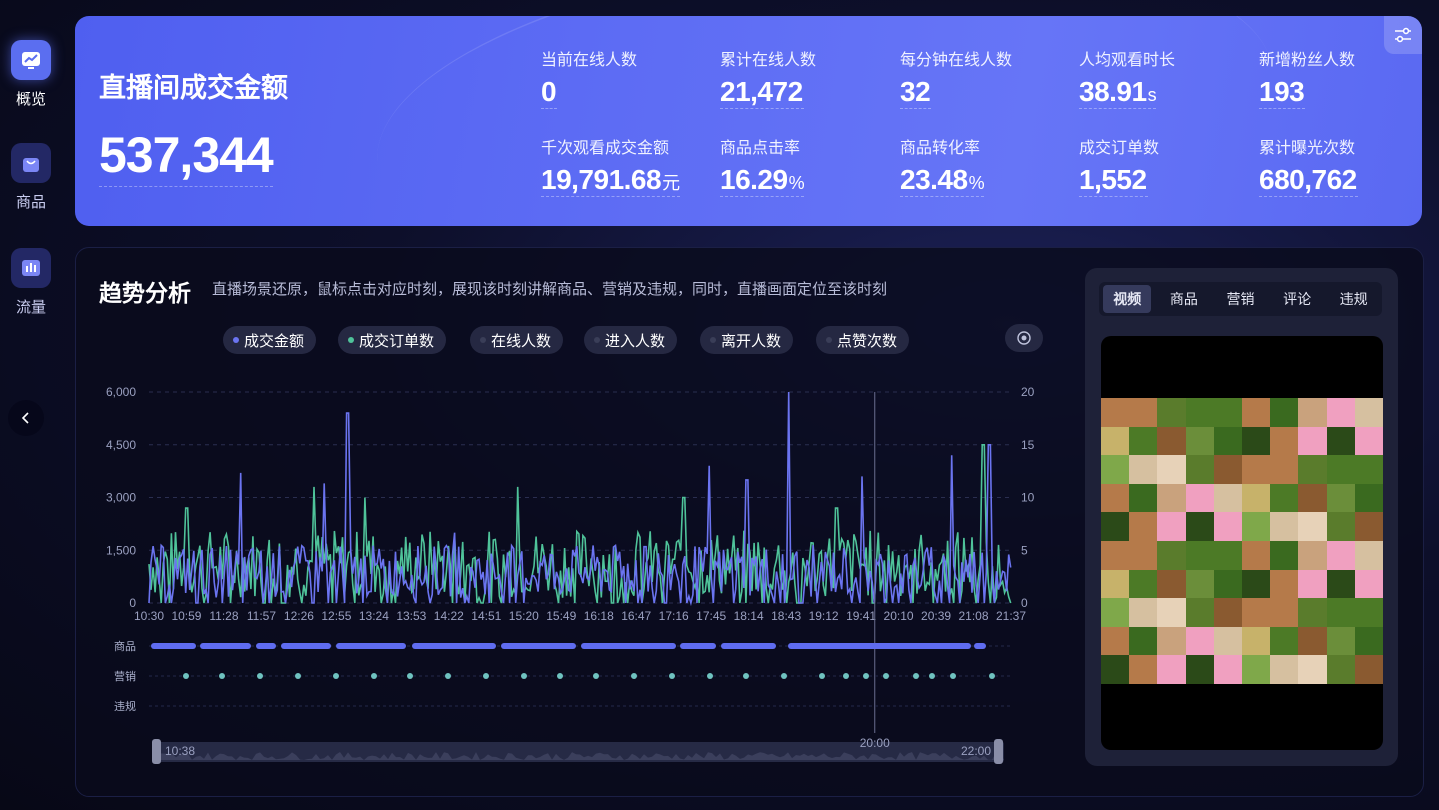 This screenshot has width=1439, height=810. What do you see at coordinates (1028, 498) in the screenshot?
I see `y-right-tick: 10` at bounding box center [1028, 498].